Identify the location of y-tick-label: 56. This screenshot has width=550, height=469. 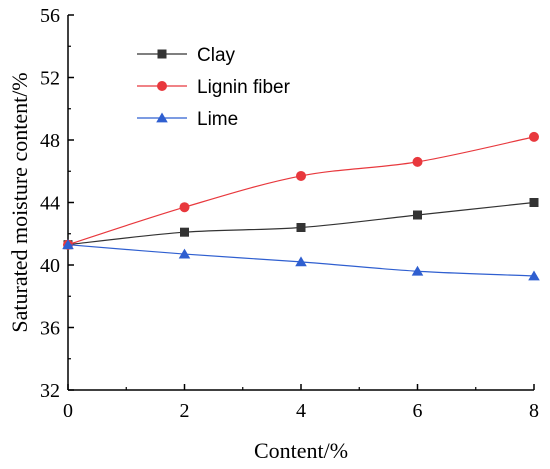
(50, 16).